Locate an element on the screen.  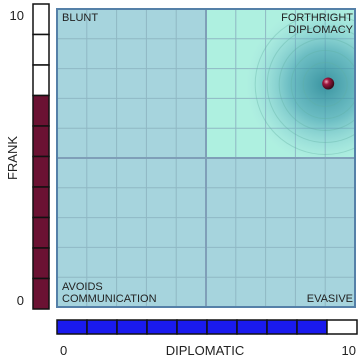
quadrant-label-line: EVASIVE is located at coordinates (330, 299).